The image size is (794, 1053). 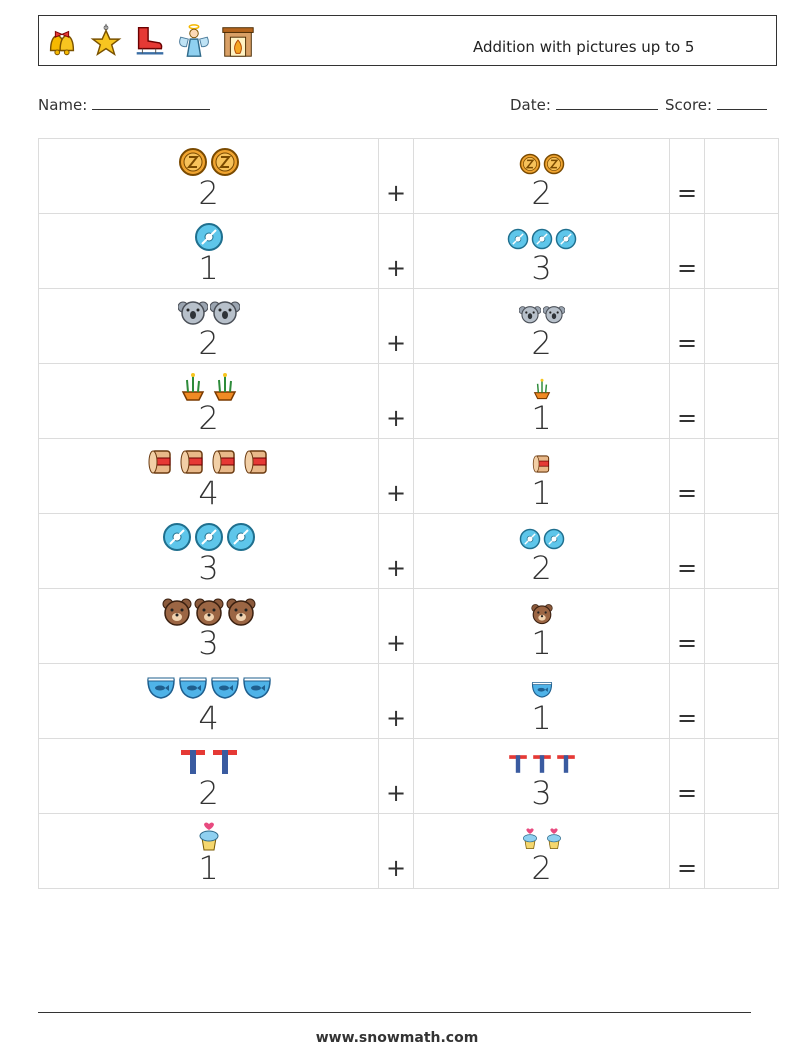 What do you see at coordinates (541, 868) in the screenshot?
I see `addend-b-number: 2` at bounding box center [541, 868].